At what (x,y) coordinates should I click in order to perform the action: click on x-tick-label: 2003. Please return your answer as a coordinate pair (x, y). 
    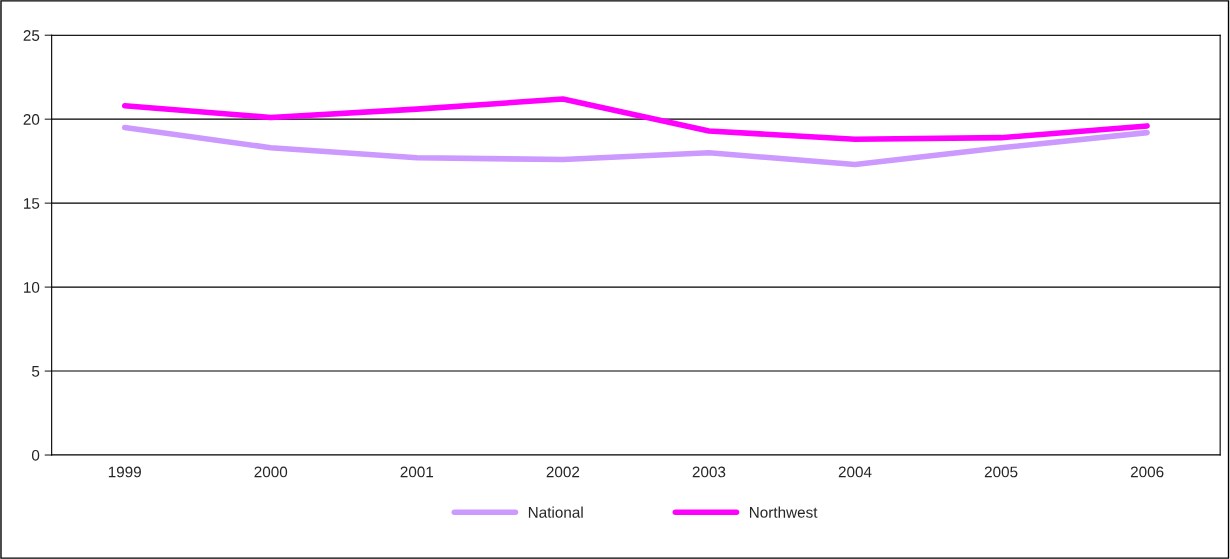
    Looking at the image, I should click on (709, 472).